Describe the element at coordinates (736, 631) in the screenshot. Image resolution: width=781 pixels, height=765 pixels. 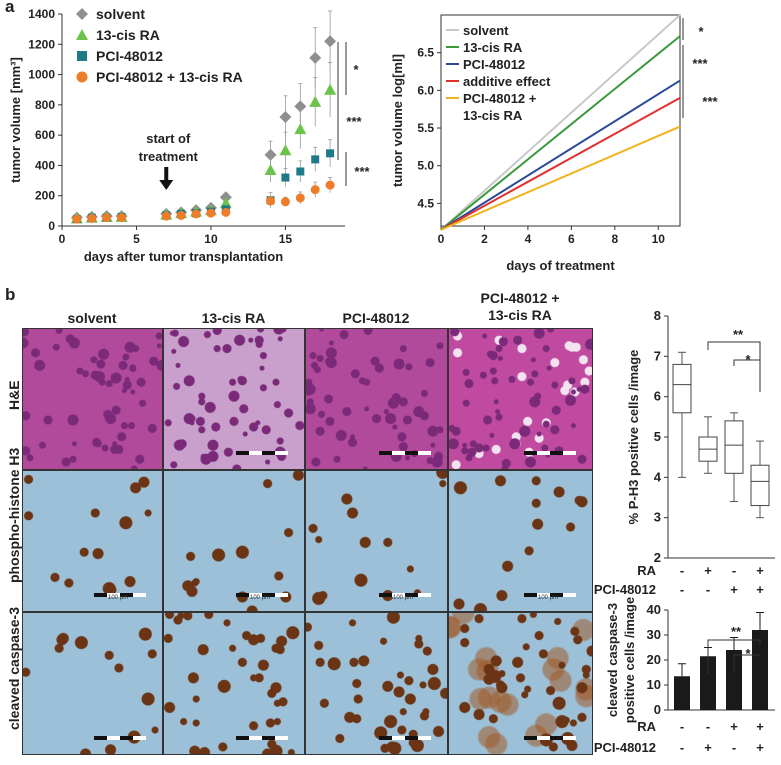
I see `bar-sig-1: **` at that location.